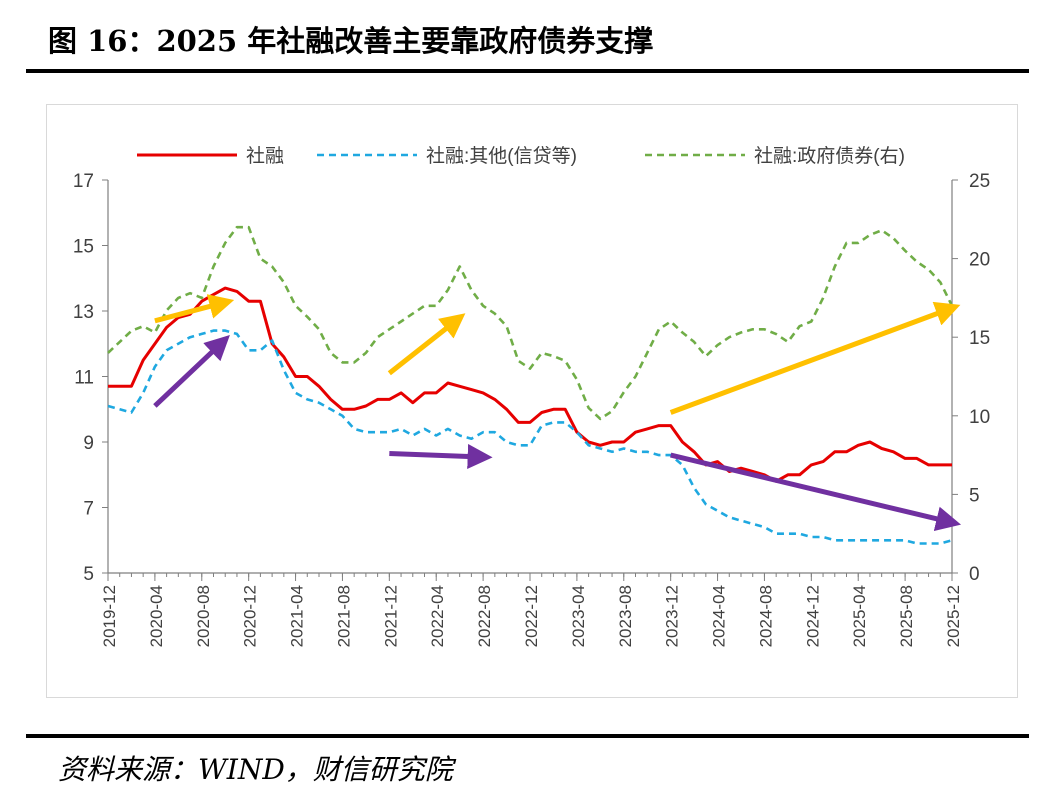 The image size is (1059, 798). What do you see at coordinates (578, 616) in the screenshot?
I see `x-tick-label: 2023-04` at bounding box center [578, 616].